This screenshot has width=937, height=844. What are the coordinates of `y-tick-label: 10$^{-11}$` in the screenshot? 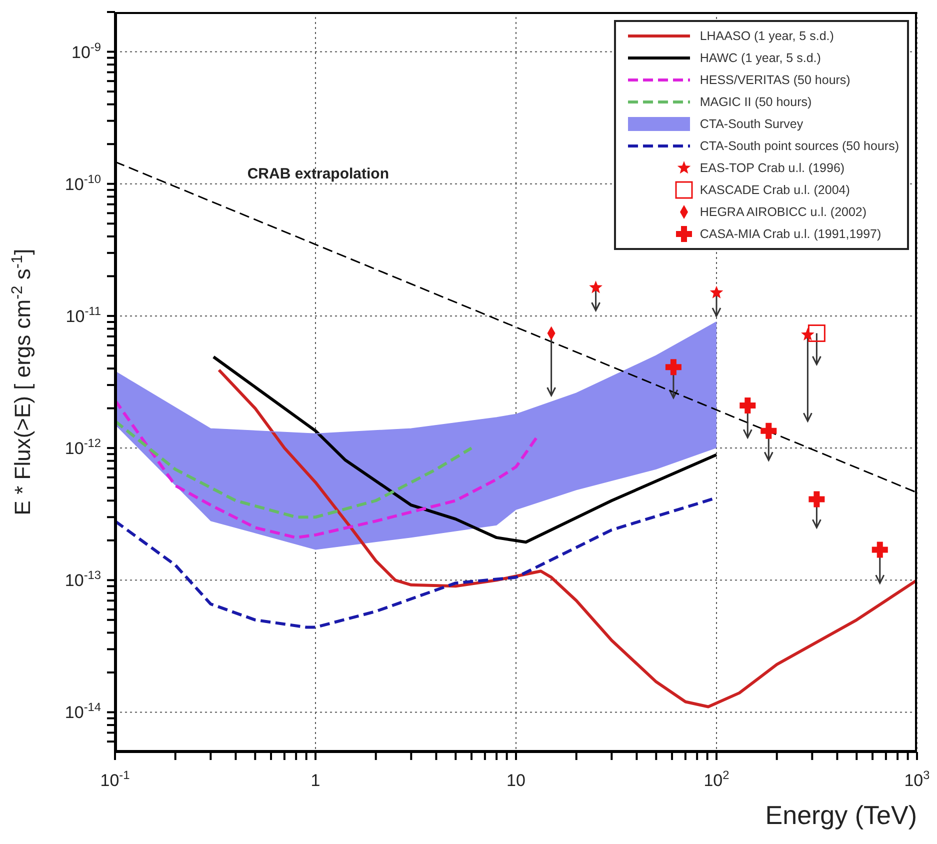 It's located at (84, 315).